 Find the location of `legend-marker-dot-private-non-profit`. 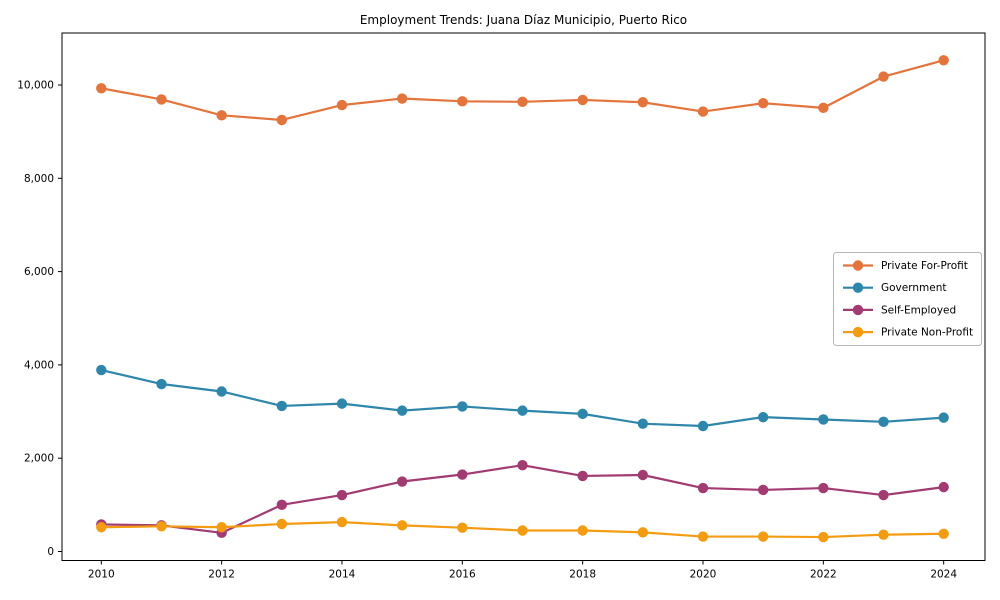

legend-marker-dot-private-non-profit is located at coordinates (858, 332).